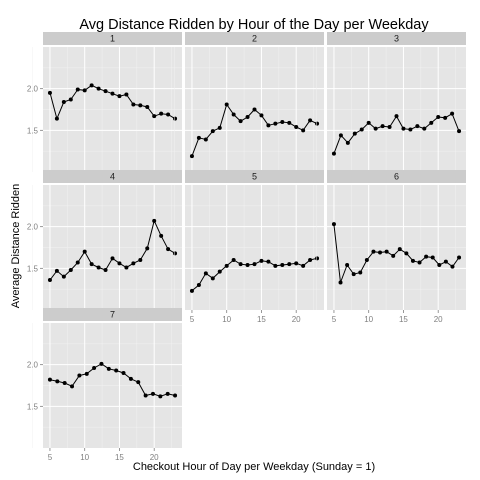 The width and height of the screenshot is (480, 480). Describe the element at coordinates (104, 385) in the screenshot. I see `facet-panel-7: 7 1.5 2.0 5 10 15 20` at that location.